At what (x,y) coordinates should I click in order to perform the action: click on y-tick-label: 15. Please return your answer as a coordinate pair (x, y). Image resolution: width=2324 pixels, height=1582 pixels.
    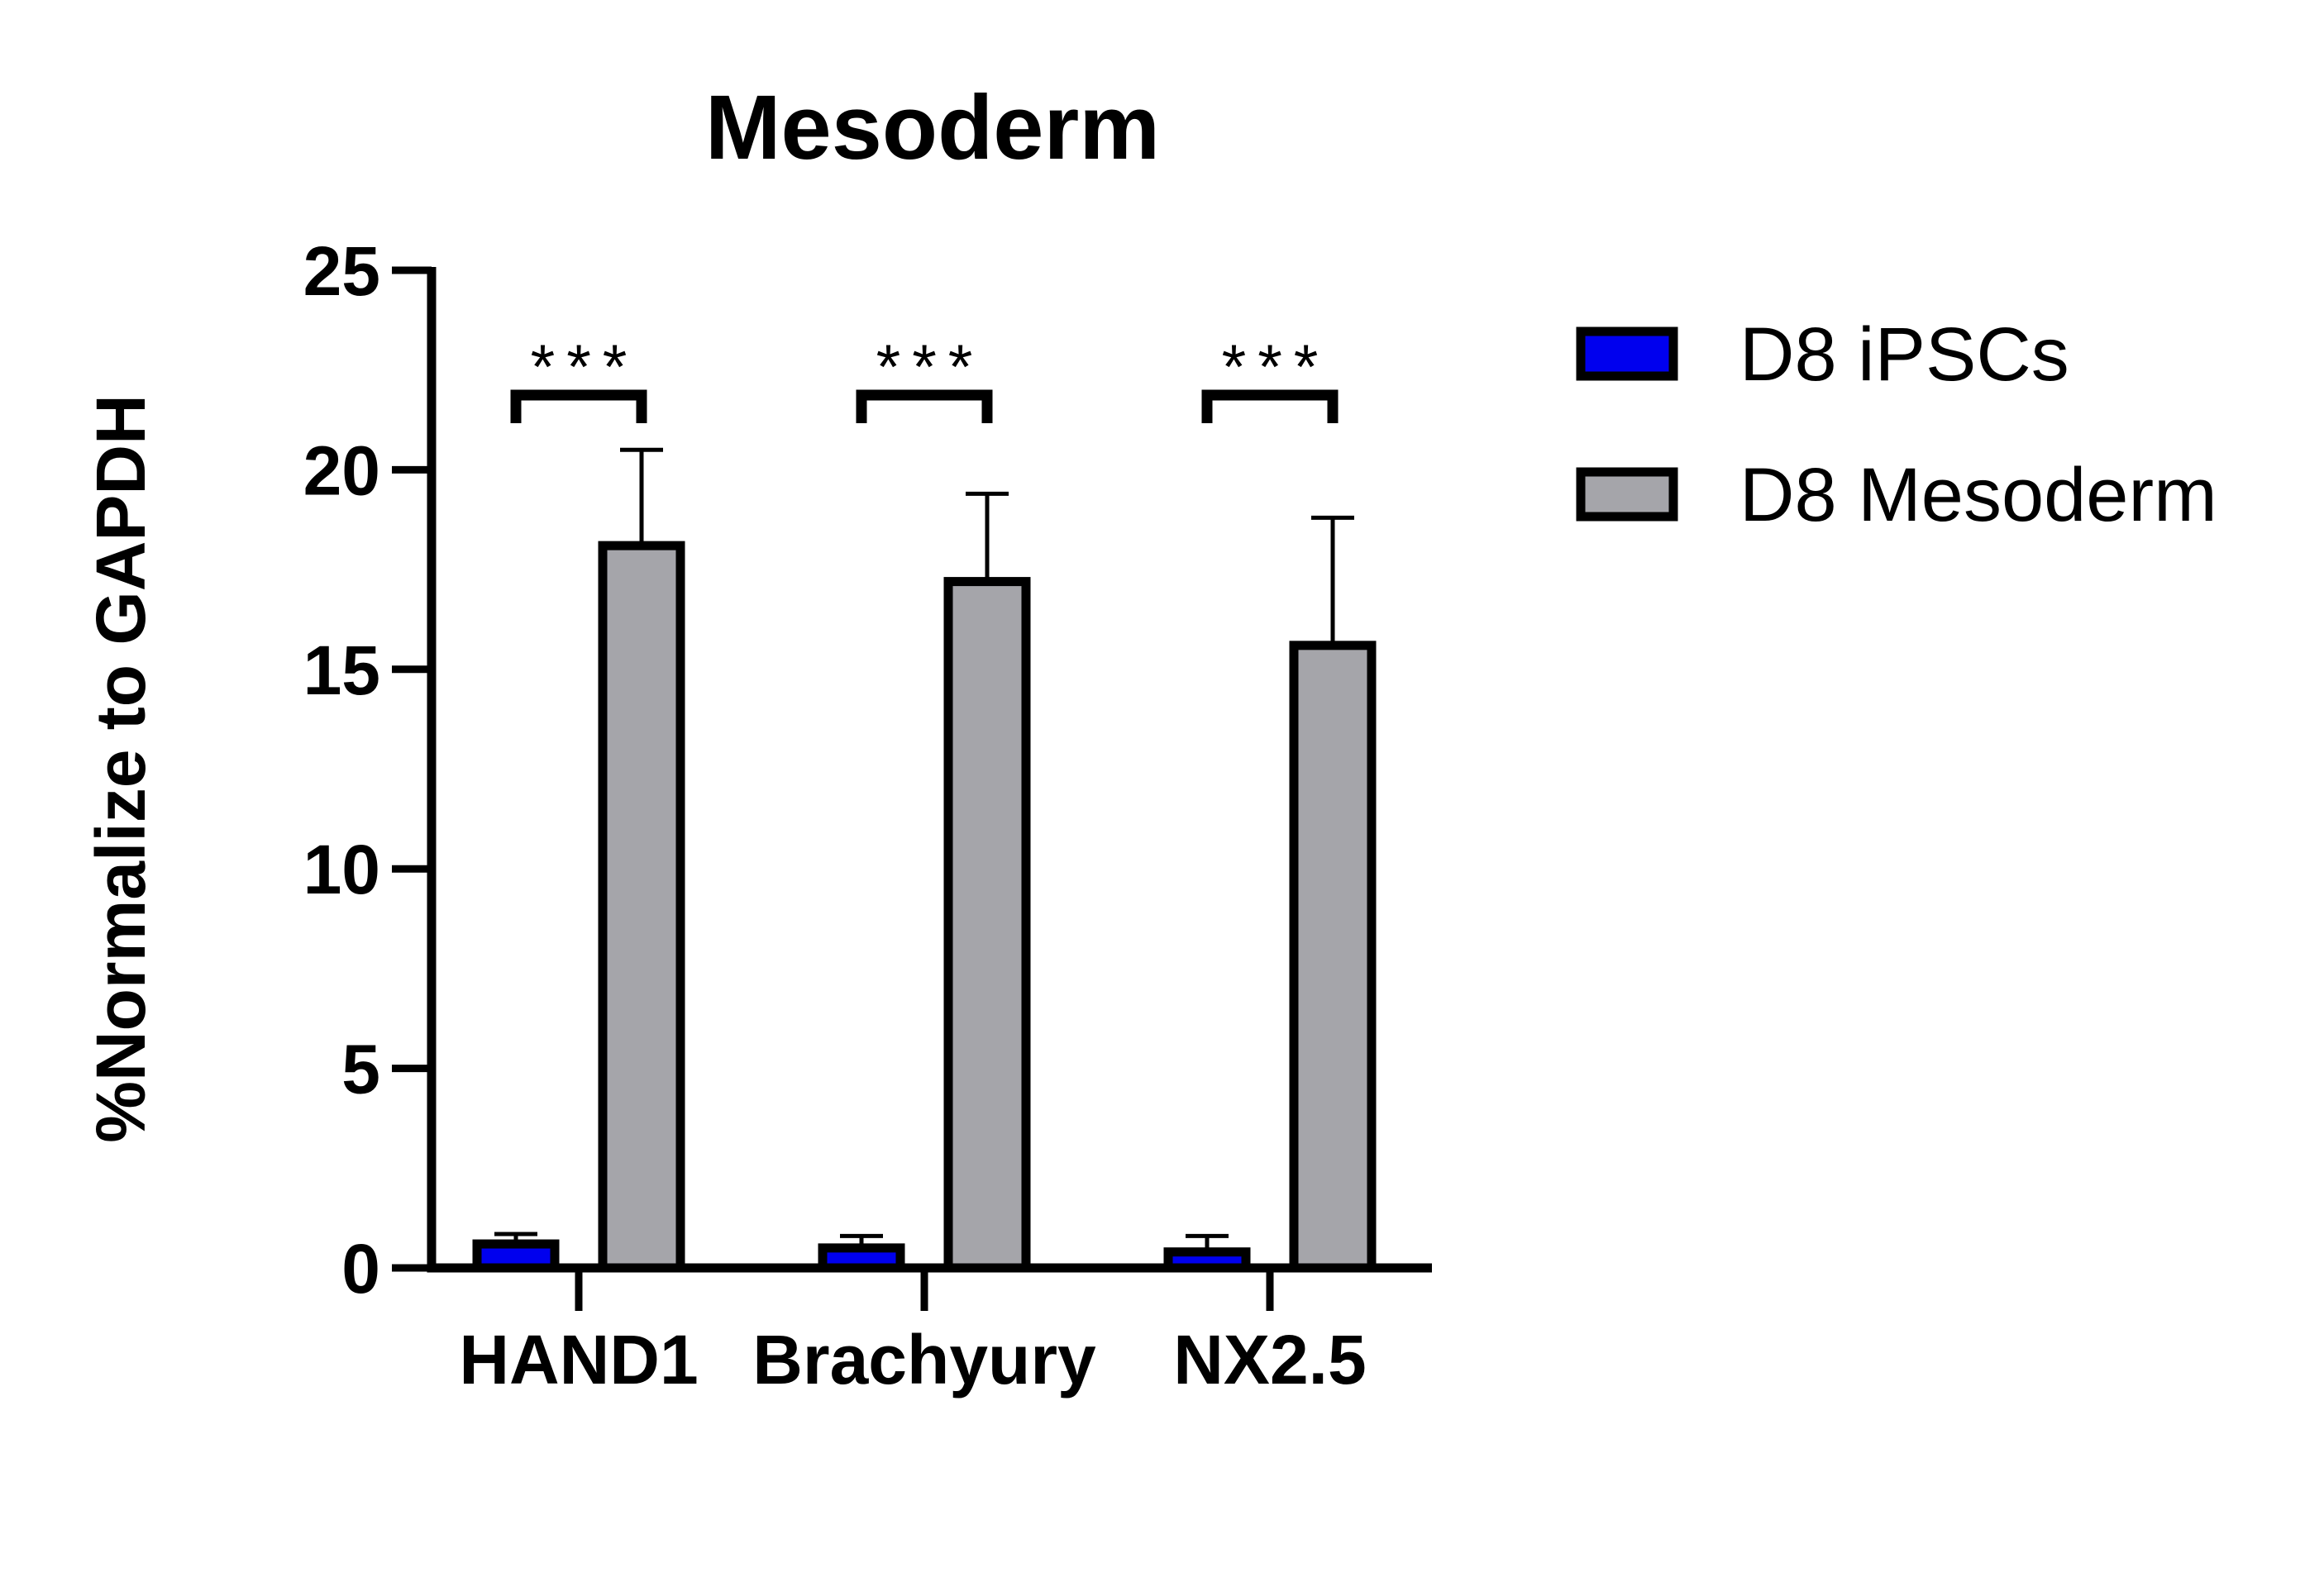
    Looking at the image, I should click on (341, 670).